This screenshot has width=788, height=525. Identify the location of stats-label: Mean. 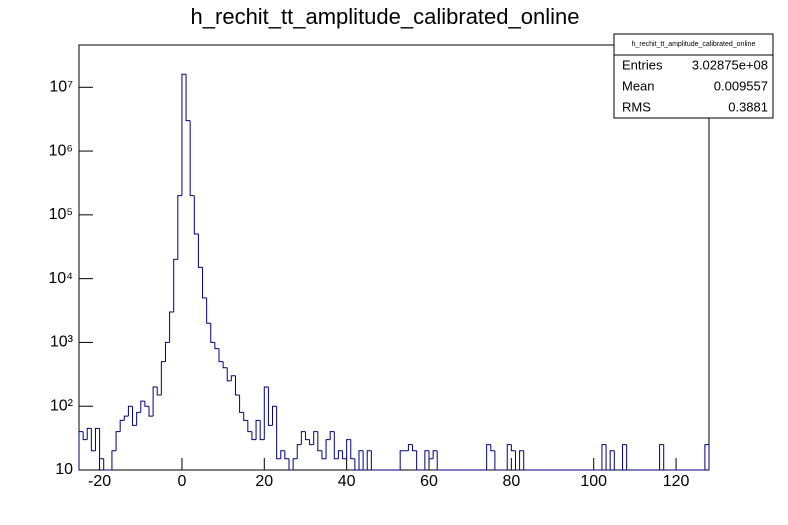
(638, 85).